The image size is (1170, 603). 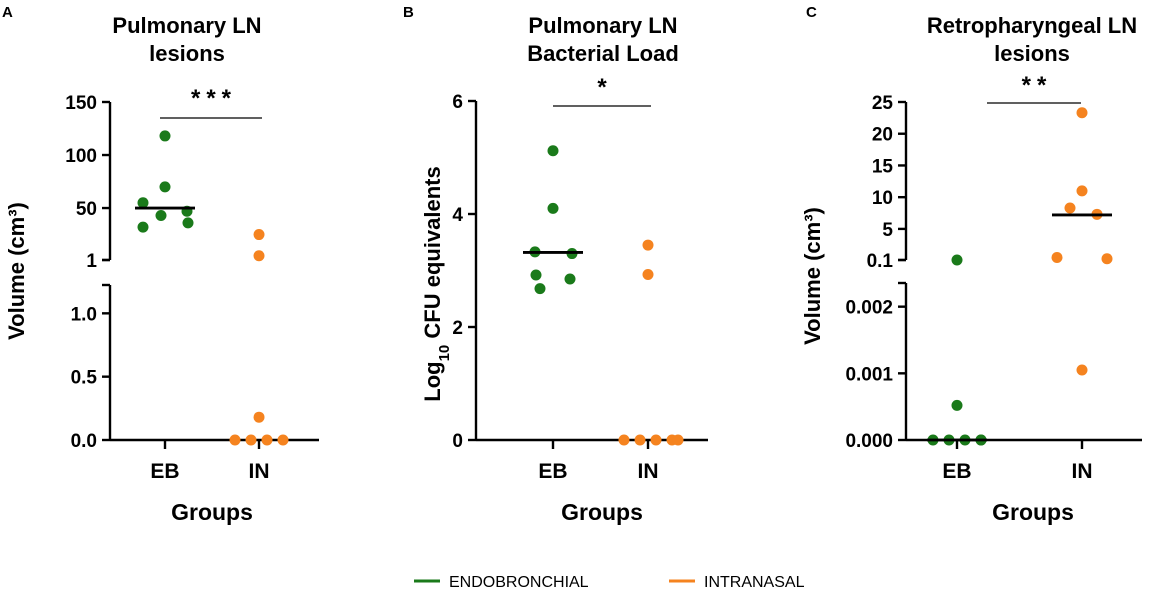 I want to click on panel-a-y-tick-label: 100, so click(x=81, y=156).